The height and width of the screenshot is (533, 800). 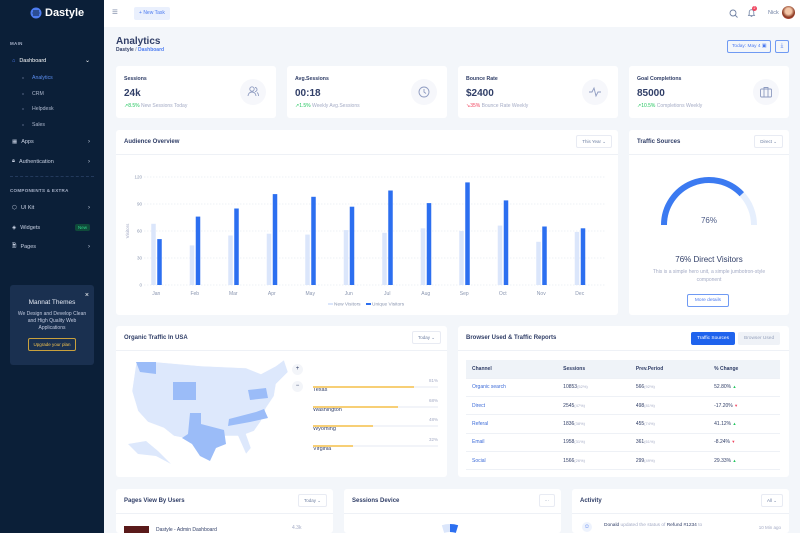 What do you see at coordinates (788, 12) in the screenshot?
I see `avatar` at bounding box center [788, 12].